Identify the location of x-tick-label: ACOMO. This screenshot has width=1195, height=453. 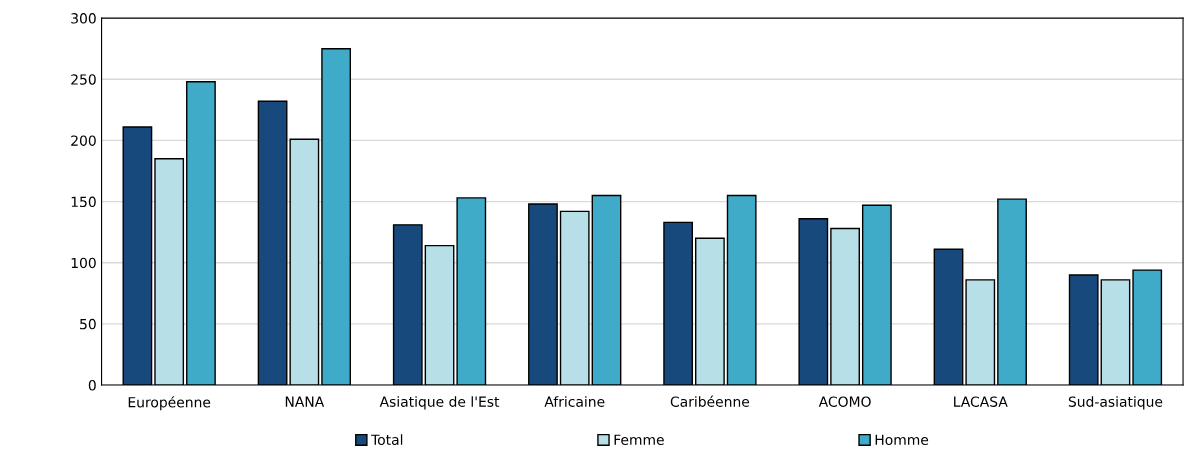
(844, 401).